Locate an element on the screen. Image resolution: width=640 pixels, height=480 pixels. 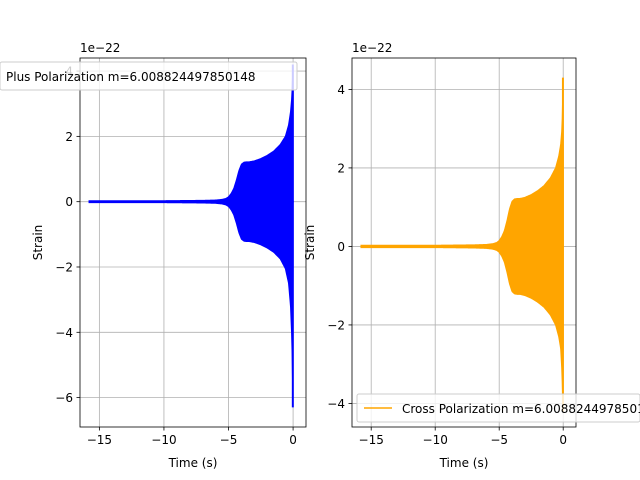
cross-y-tick-label: −4 is located at coordinates (336, 404).